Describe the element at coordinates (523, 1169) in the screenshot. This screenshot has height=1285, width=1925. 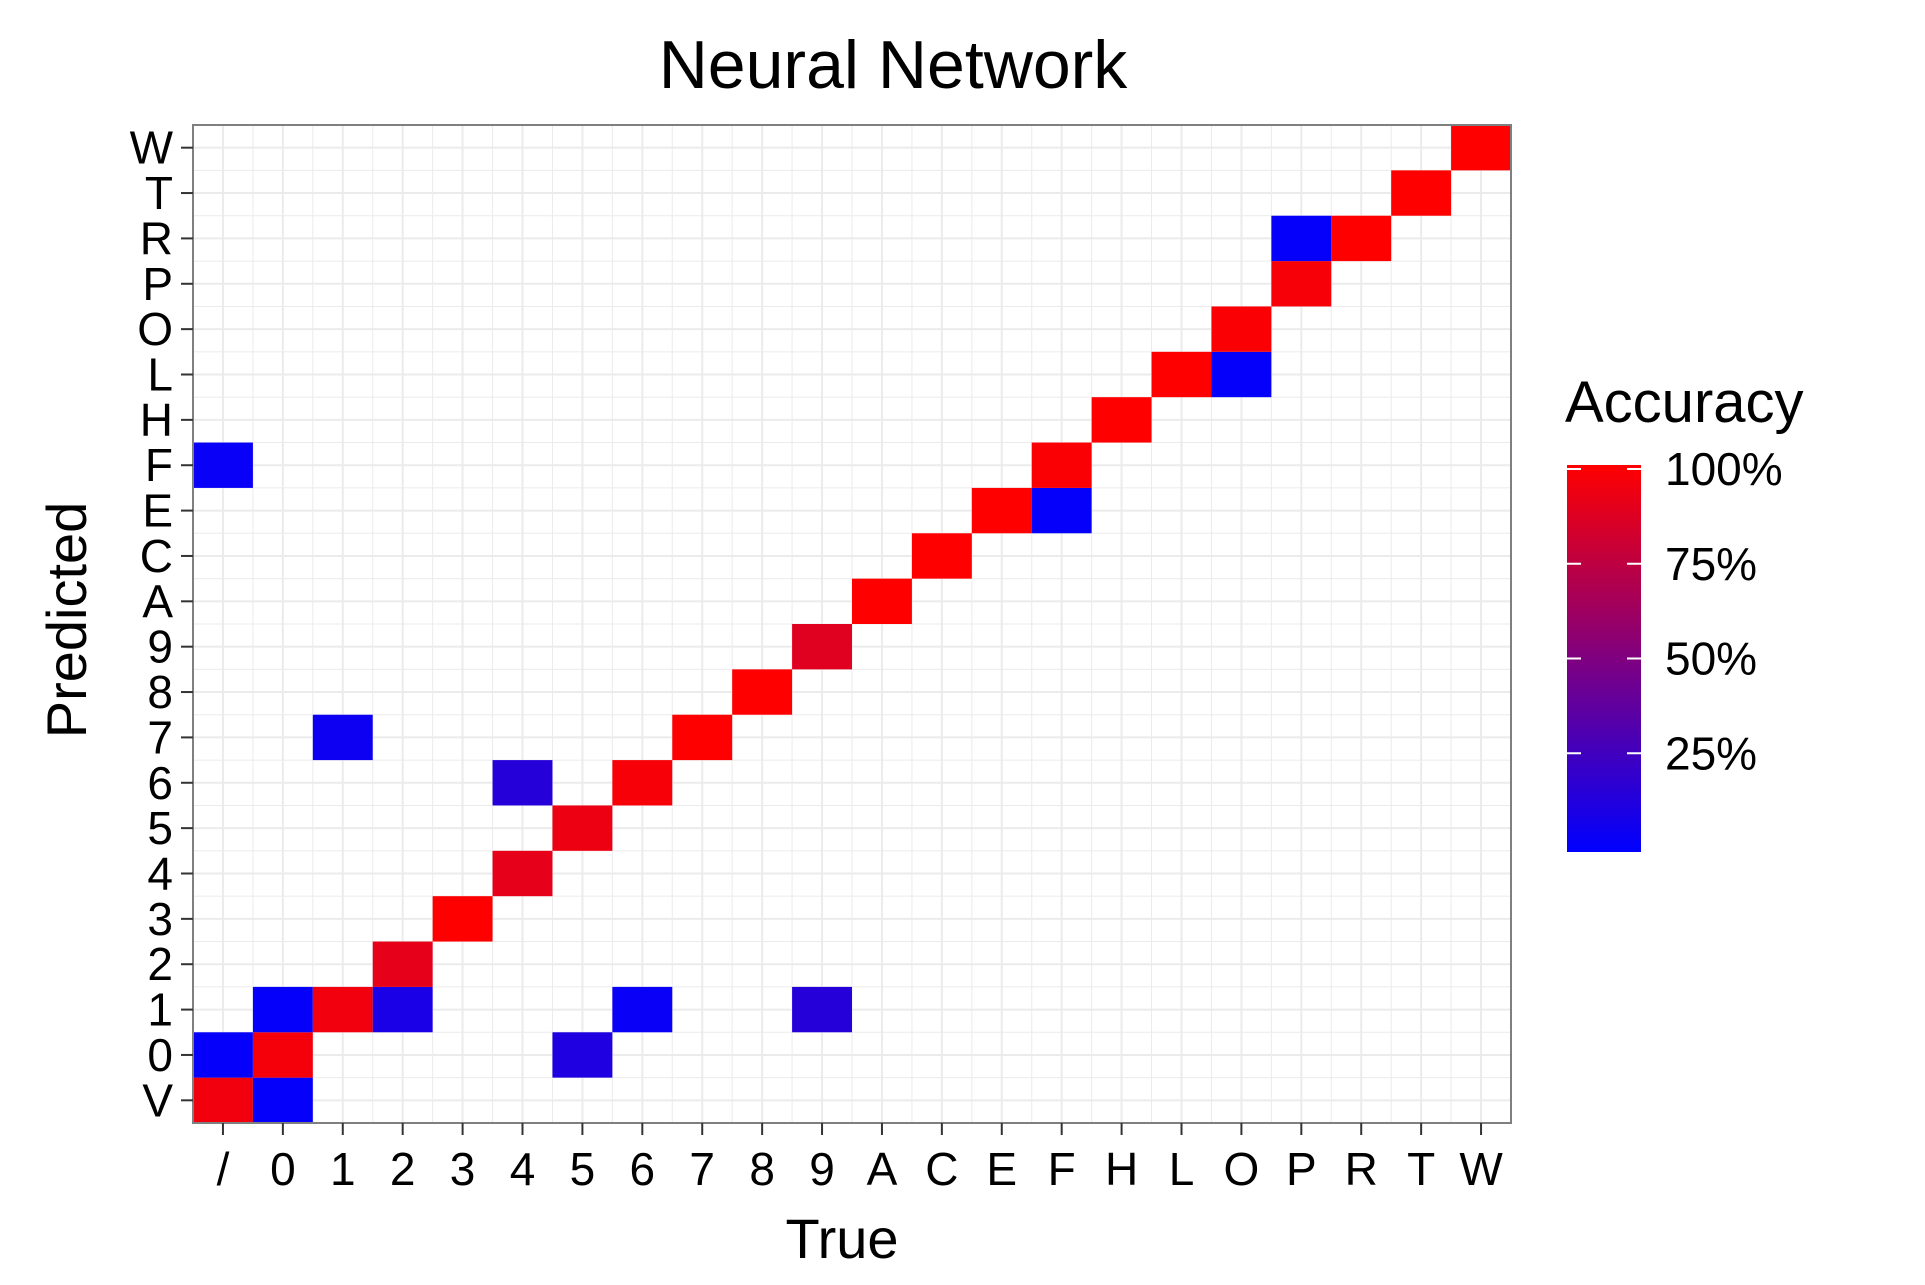
I see `x-tick-label: 4` at that location.